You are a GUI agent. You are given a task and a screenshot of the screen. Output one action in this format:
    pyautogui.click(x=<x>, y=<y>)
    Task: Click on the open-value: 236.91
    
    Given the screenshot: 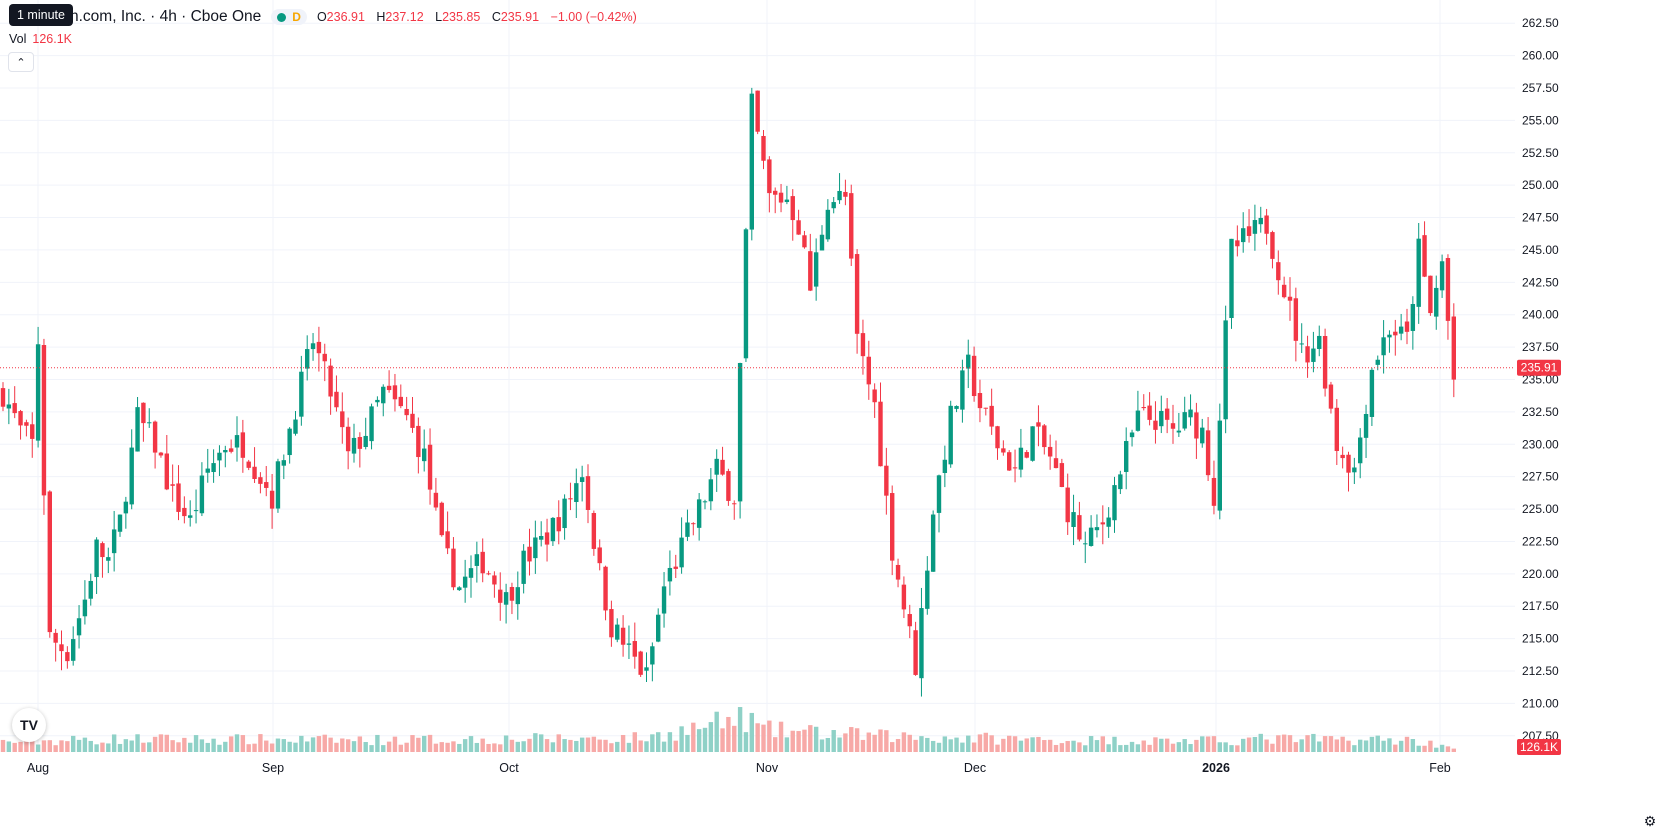 What is the action you would take?
    pyautogui.click(x=345, y=17)
    